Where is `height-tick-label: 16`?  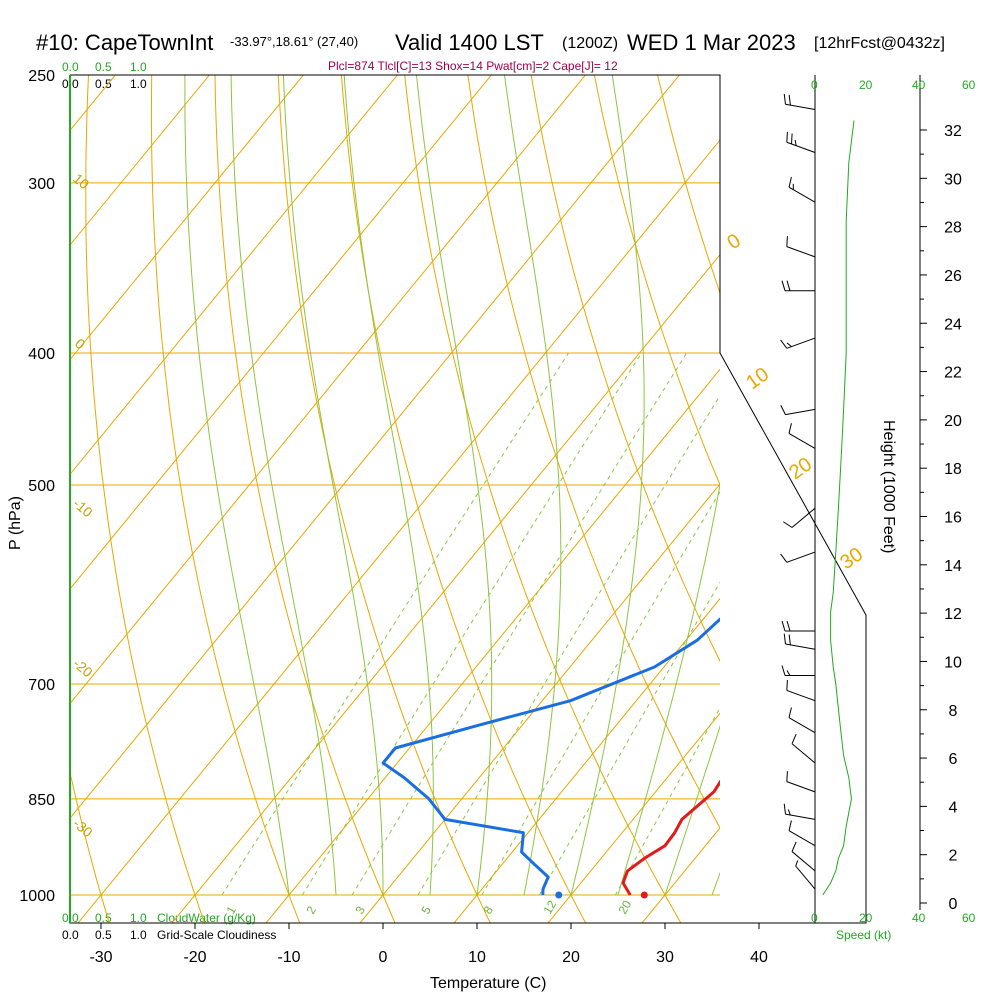 height-tick-label: 16 is located at coordinates (953, 518).